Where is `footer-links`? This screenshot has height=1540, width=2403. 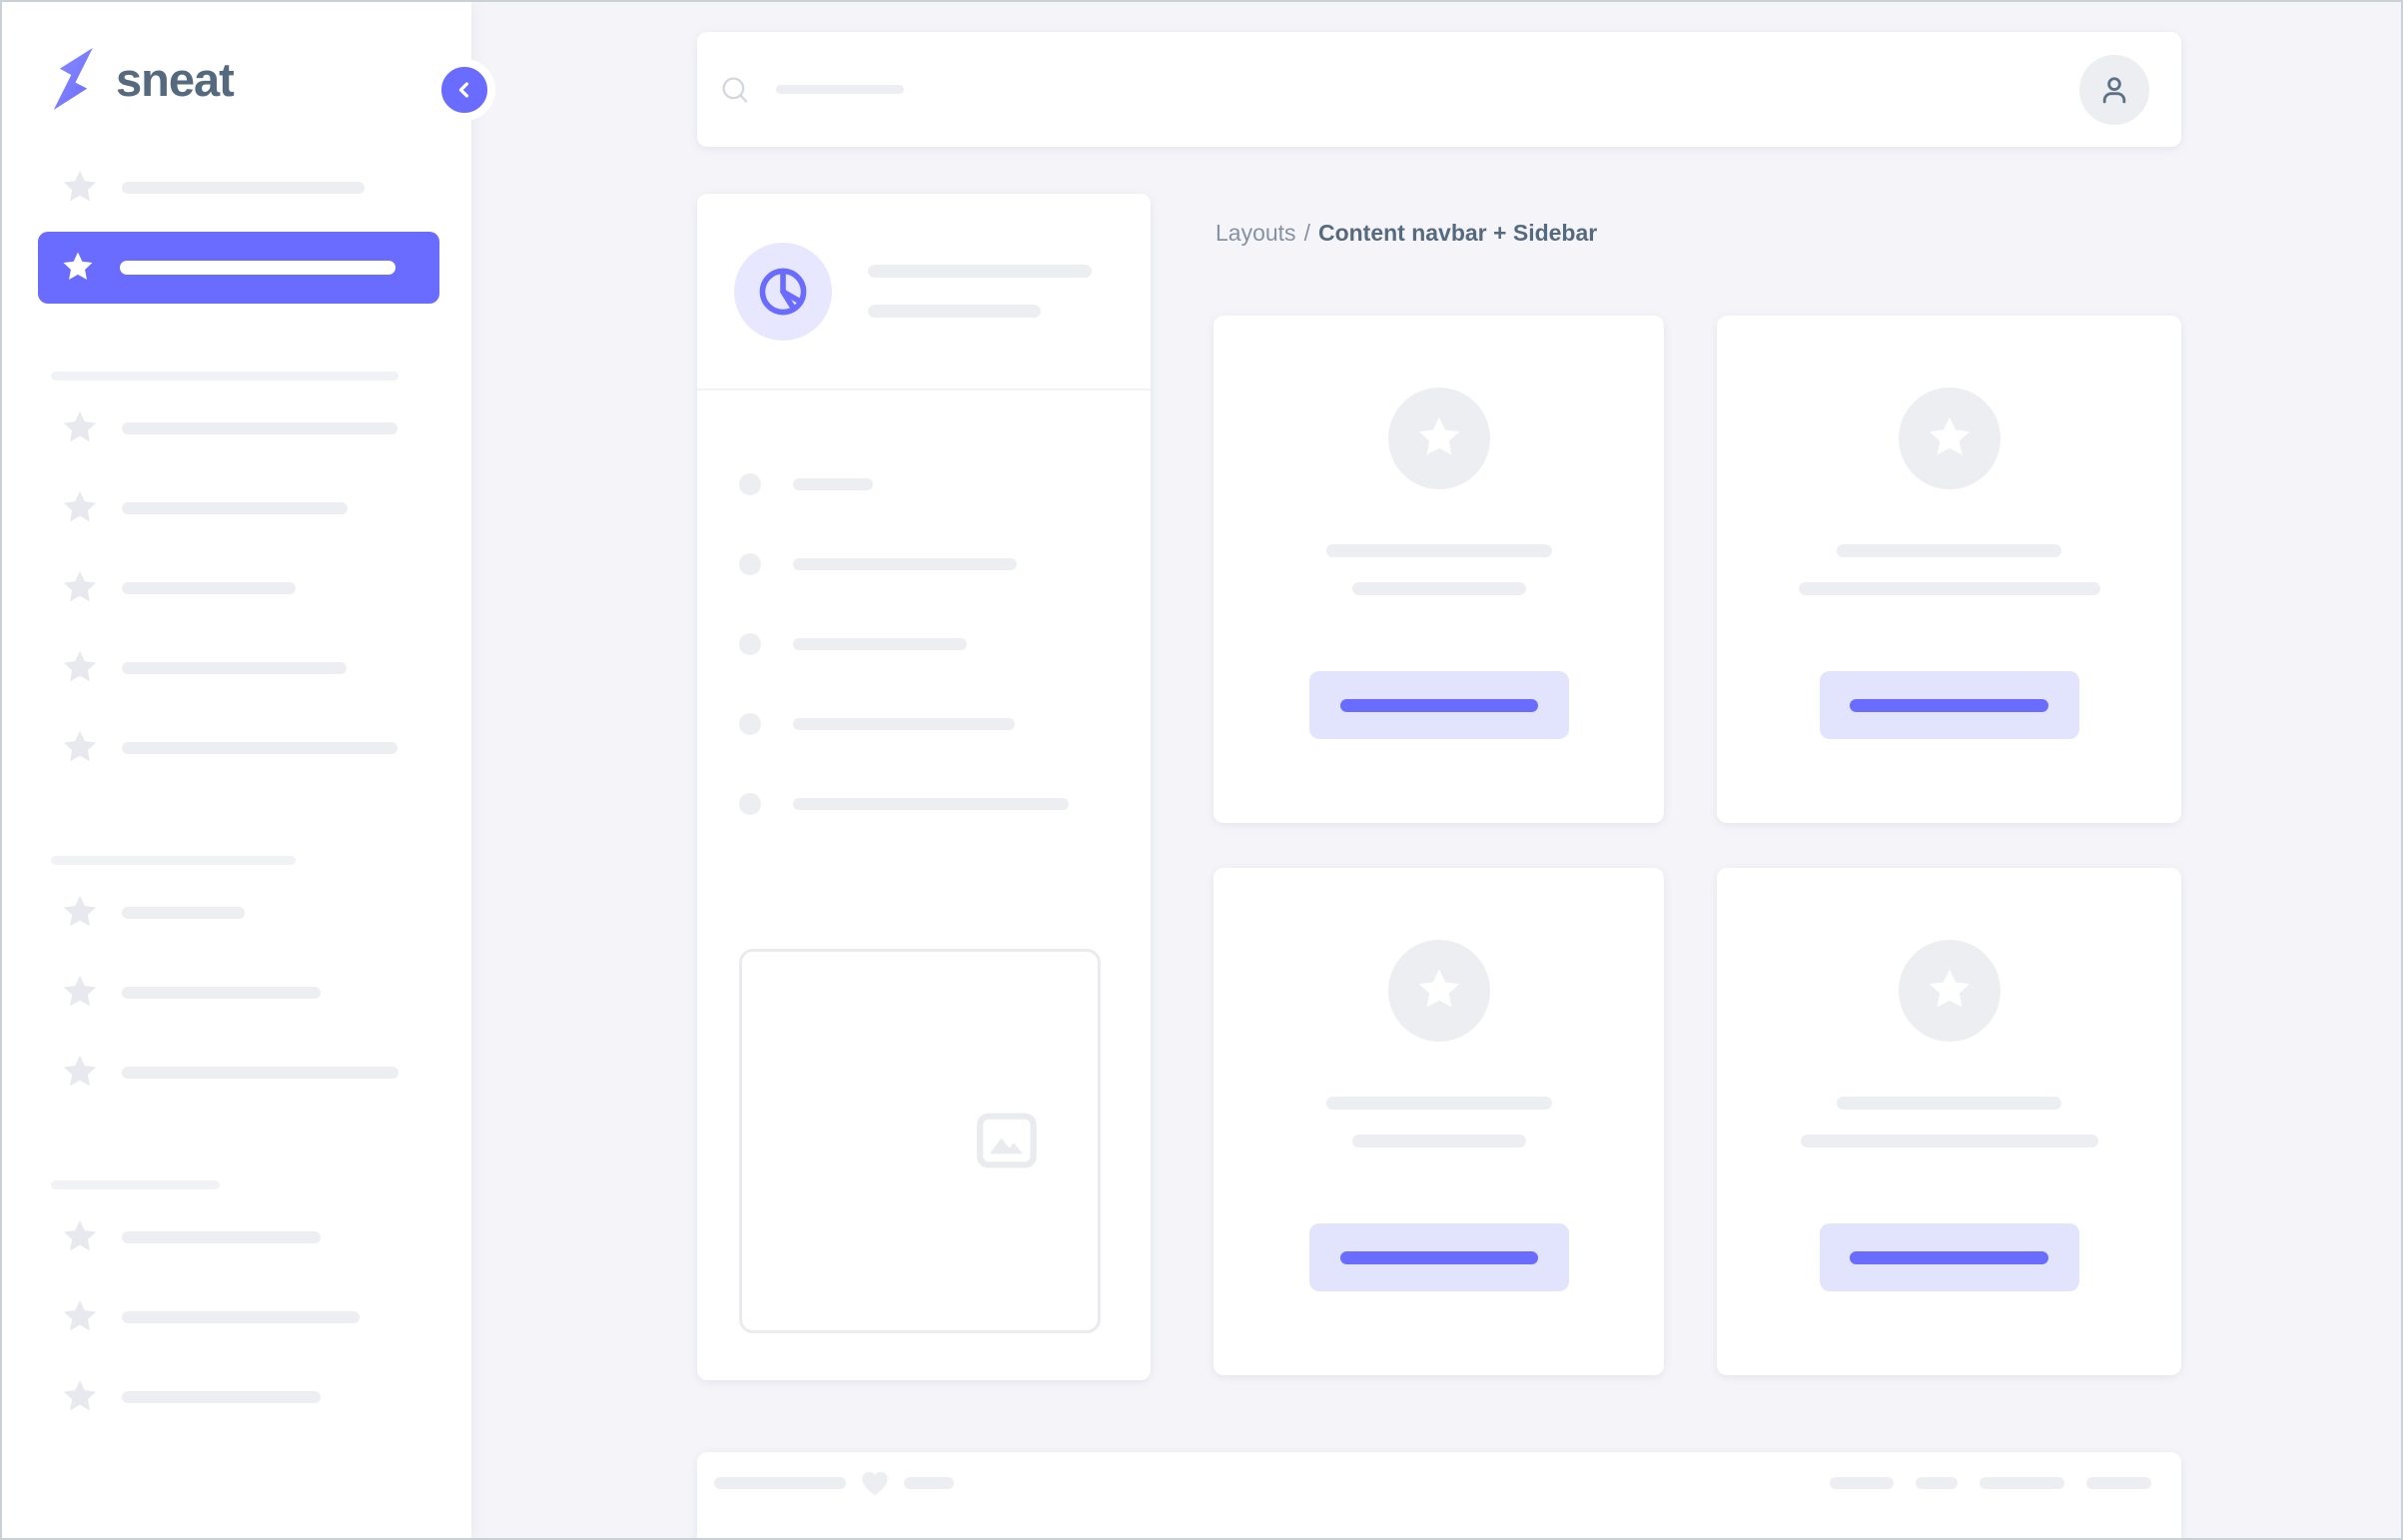 footer-links is located at coordinates (1990, 1483).